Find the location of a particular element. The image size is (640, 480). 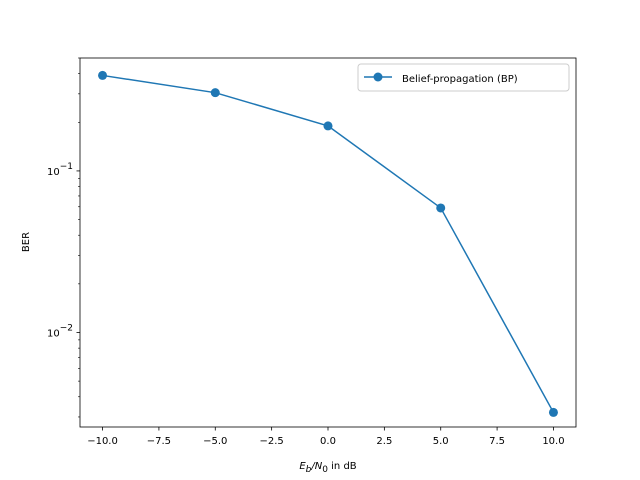

x-axis-ticks: −10.0 −7.5 −5.0 −2.5 0.0 2.5 5.0 7.5 10.0 is located at coordinates (326, 437).